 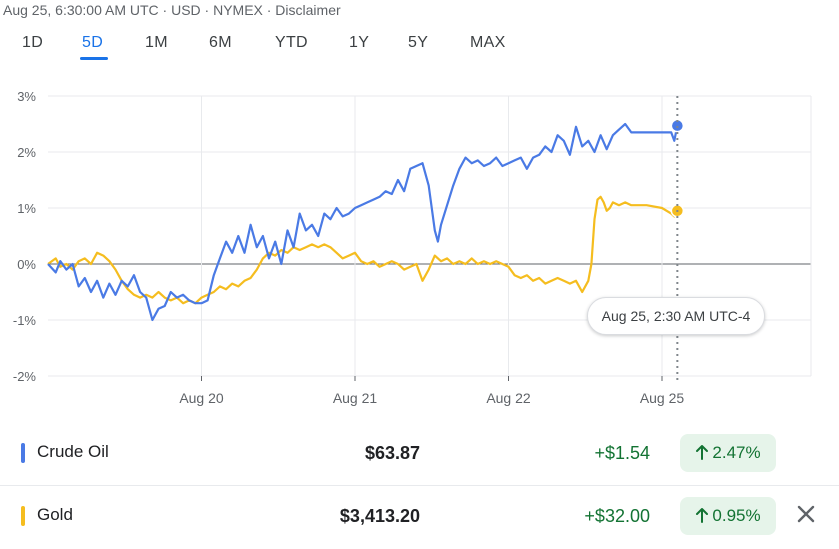 What do you see at coordinates (676, 316) in the screenshot?
I see `hover-tooltip: Aug 25, 2:30 AM UTC-4` at bounding box center [676, 316].